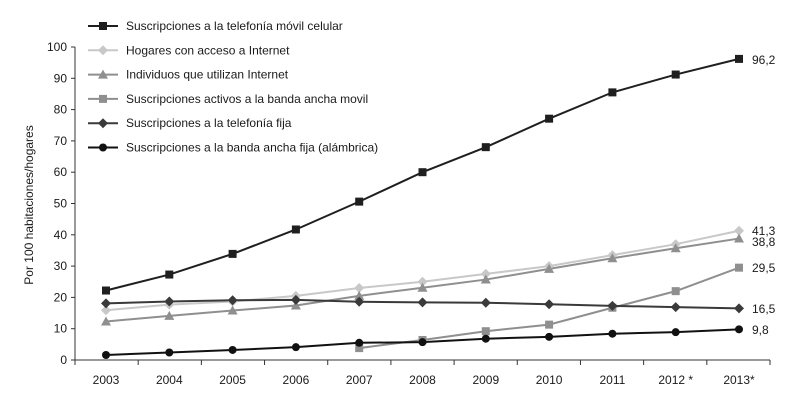 Image resolution: width=805 pixels, height=400 pixels. Describe the element at coordinates (106, 380) in the screenshot. I see `x-tick-label: 2003` at that location.